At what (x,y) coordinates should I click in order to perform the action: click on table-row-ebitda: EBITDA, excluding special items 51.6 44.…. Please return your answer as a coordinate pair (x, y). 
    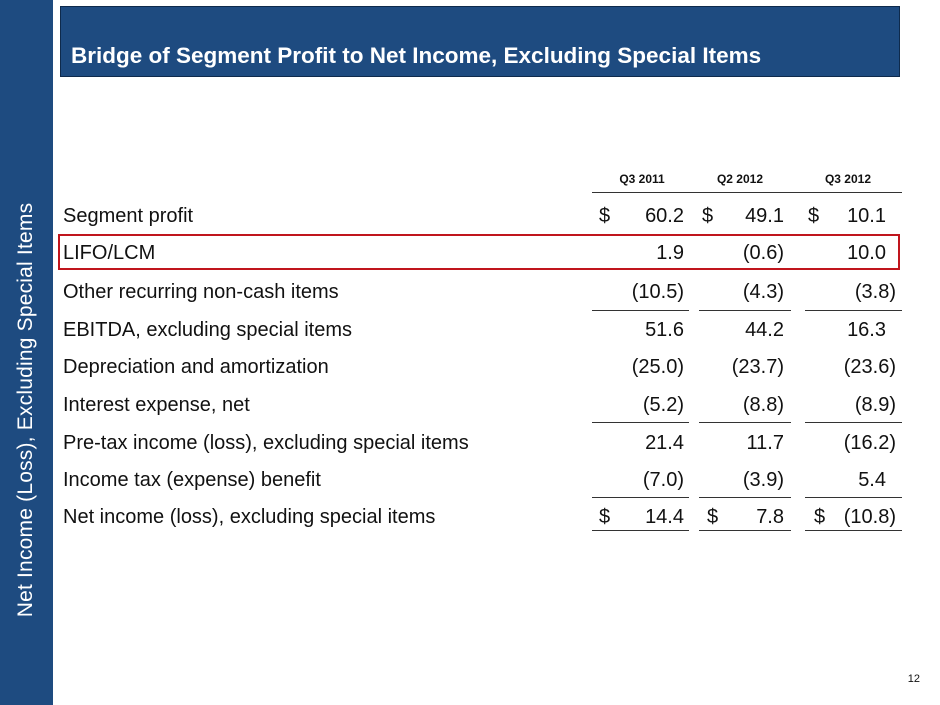
    Looking at the image, I should click on (482, 329).